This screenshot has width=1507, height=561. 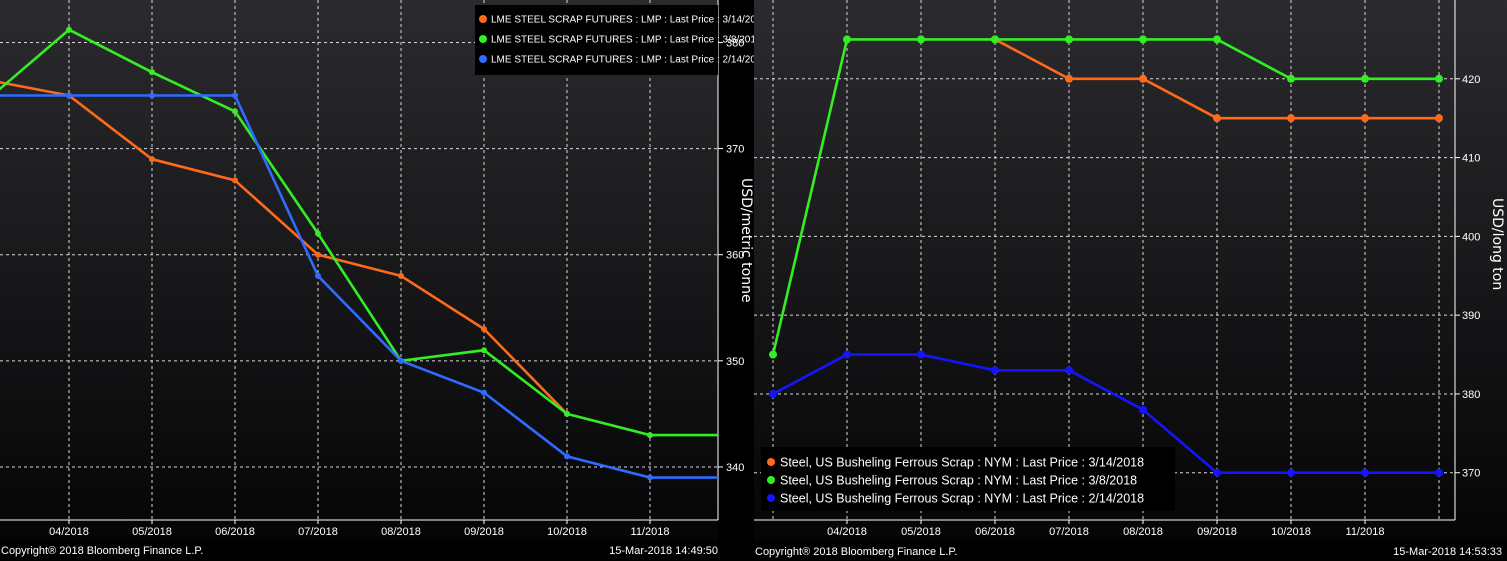 What do you see at coordinates (746, 240) in the screenshot?
I see `y-axis-label: USD/metric tonne` at bounding box center [746, 240].